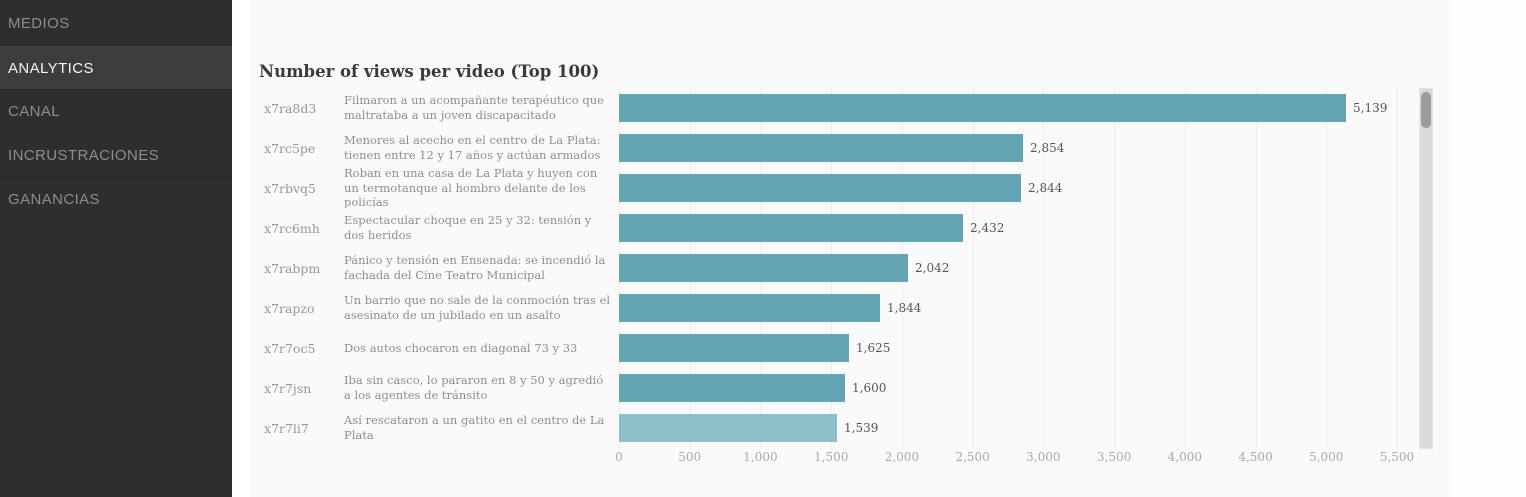 Image resolution: width=1526 pixels, height=497 pixels. What do you see at coordinates (1043, 457) in the screenshot?
I see `x-tick-label: 3,000` at bounding box center [1043, 457].